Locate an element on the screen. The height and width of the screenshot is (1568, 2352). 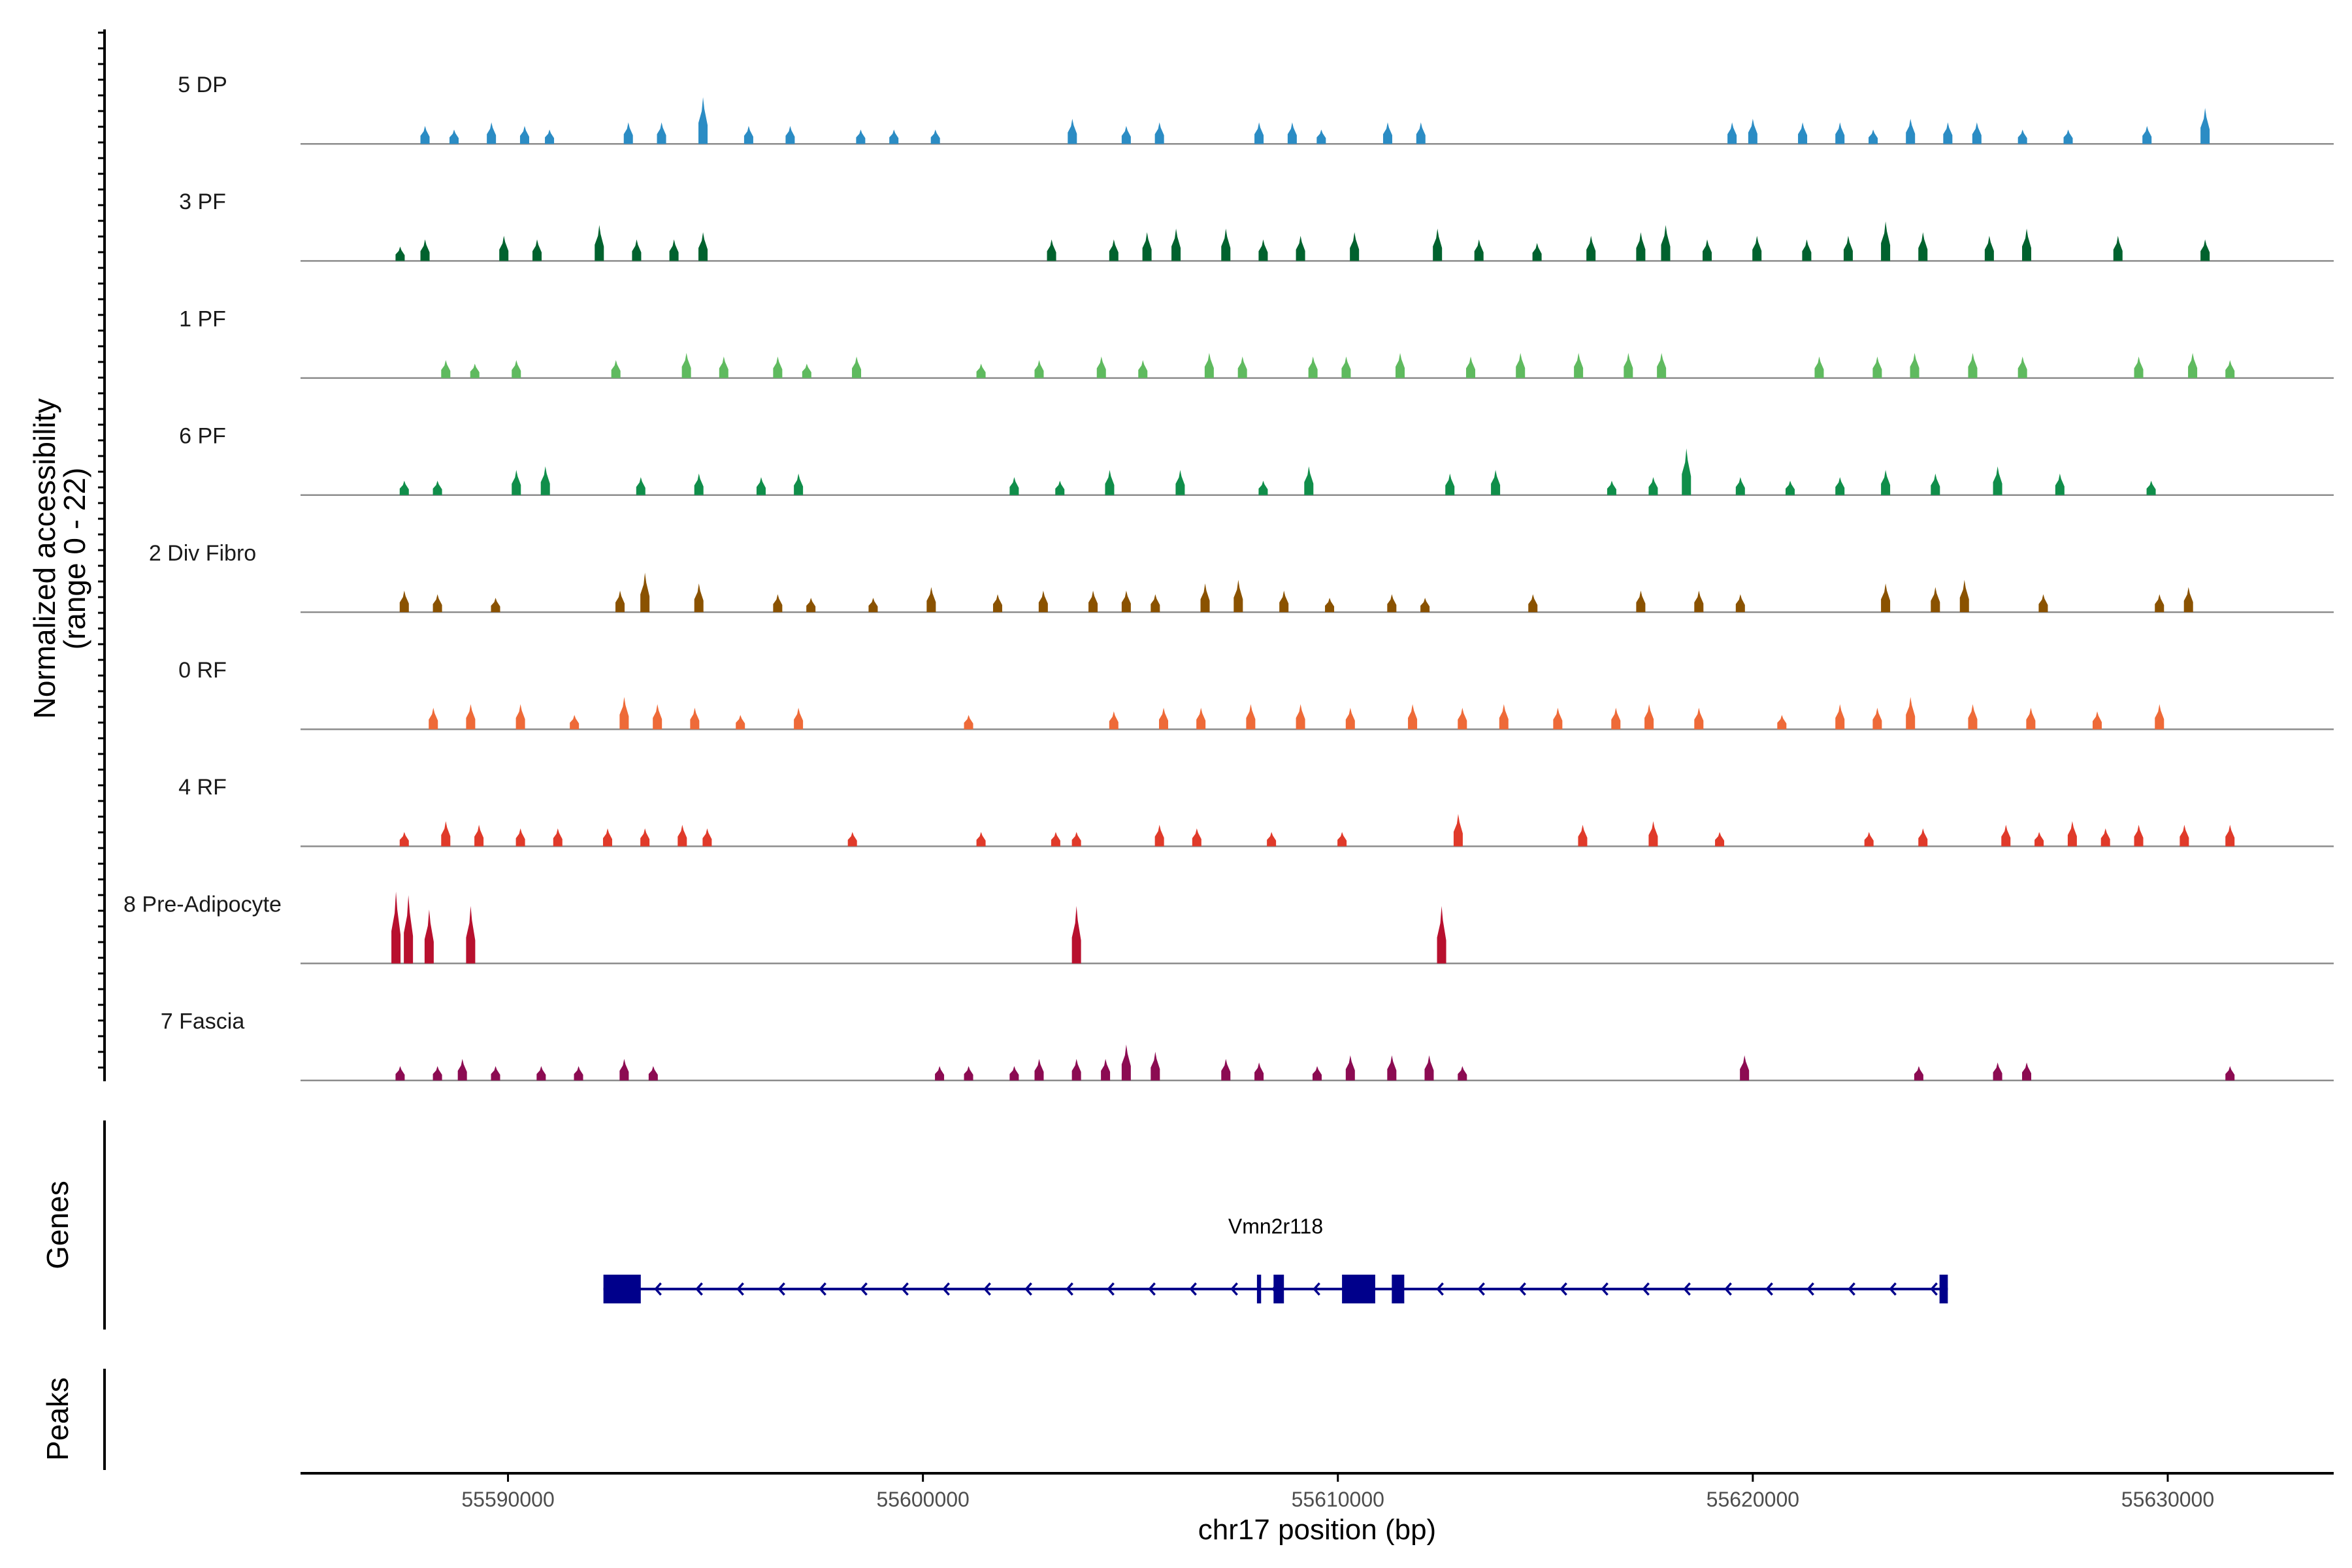
track-label: 2 Div Fibro is located at coordinates (202, 553).